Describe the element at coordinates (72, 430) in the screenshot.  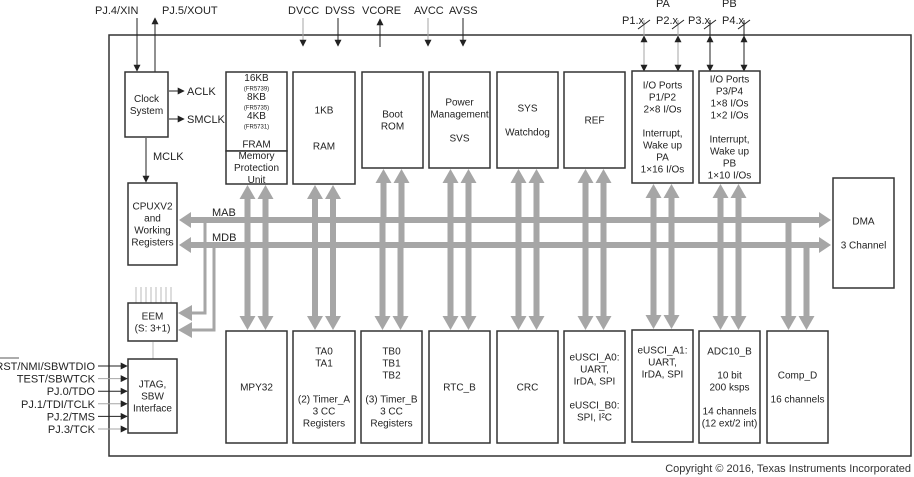
I see `jtag-pin-label: PJ.3/TCK` at that location.